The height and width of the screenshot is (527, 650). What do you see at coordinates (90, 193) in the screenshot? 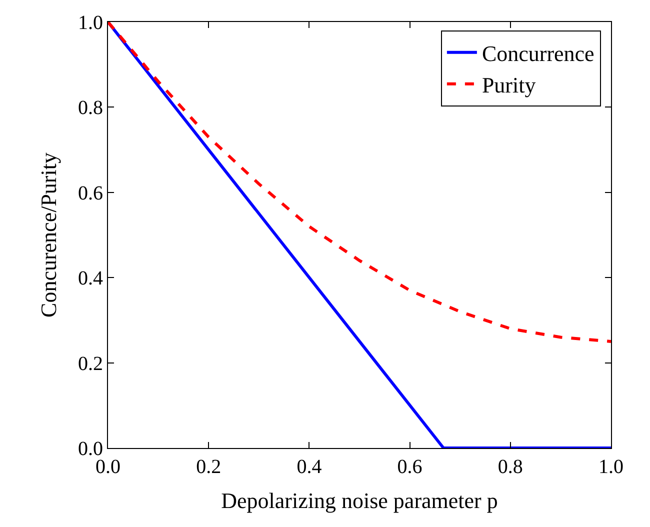
I see `y-tick-label: 0.6` at bounding box center [90, 193].